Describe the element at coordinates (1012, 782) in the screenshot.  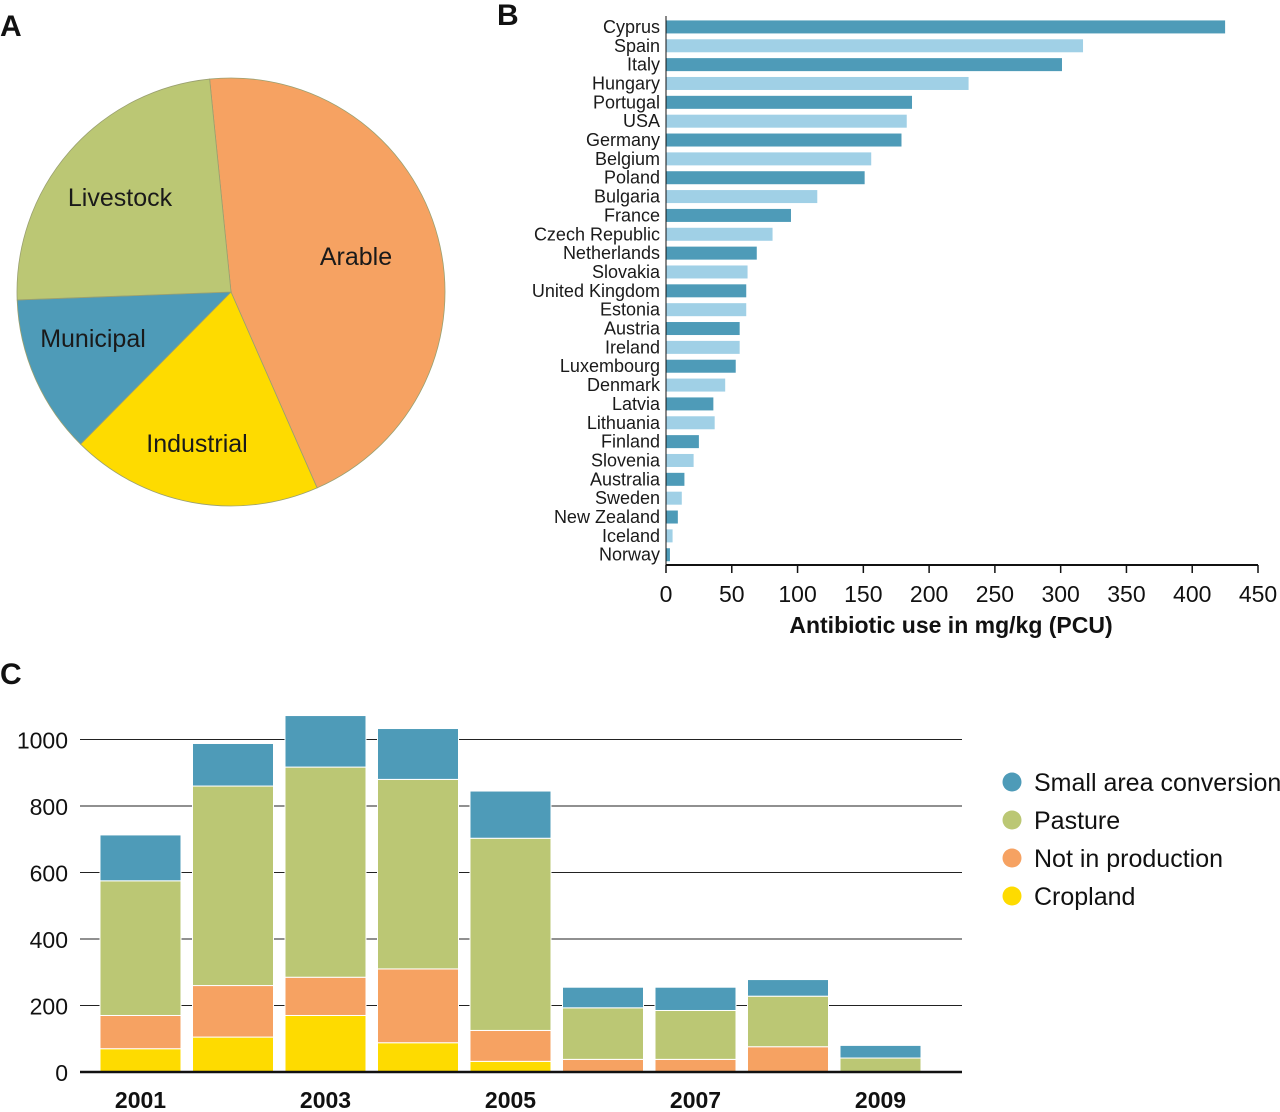
I see `legend-swatch-small-area-conversion` at that location.